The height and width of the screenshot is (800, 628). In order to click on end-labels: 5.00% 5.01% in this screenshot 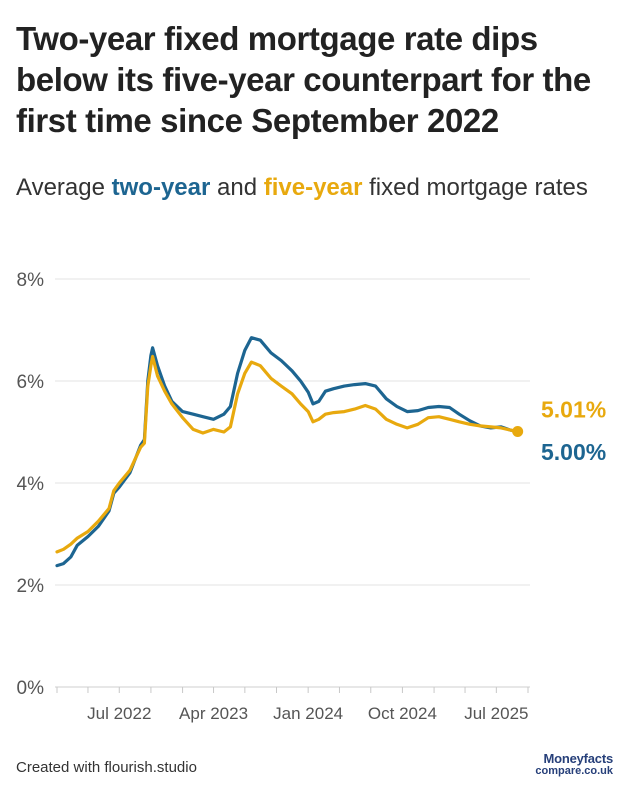, I will do `click(559, 430)`.